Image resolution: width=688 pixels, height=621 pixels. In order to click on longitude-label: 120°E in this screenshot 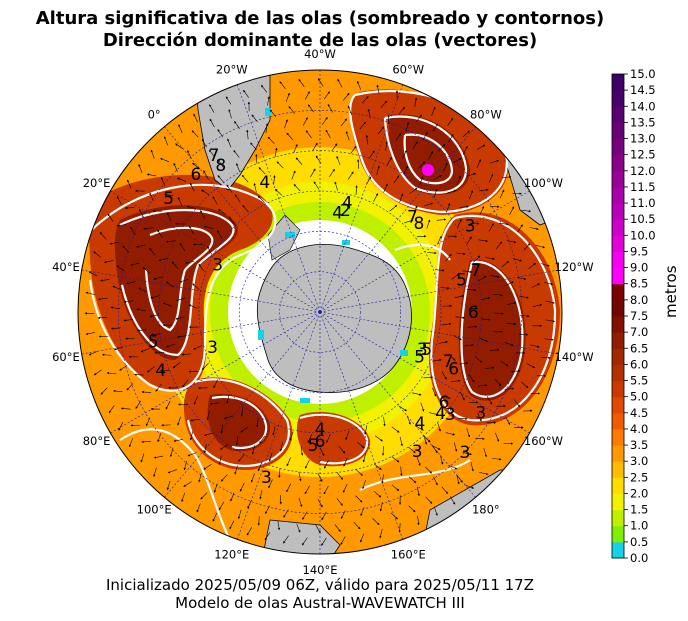, I will do `click(231, 554)`.